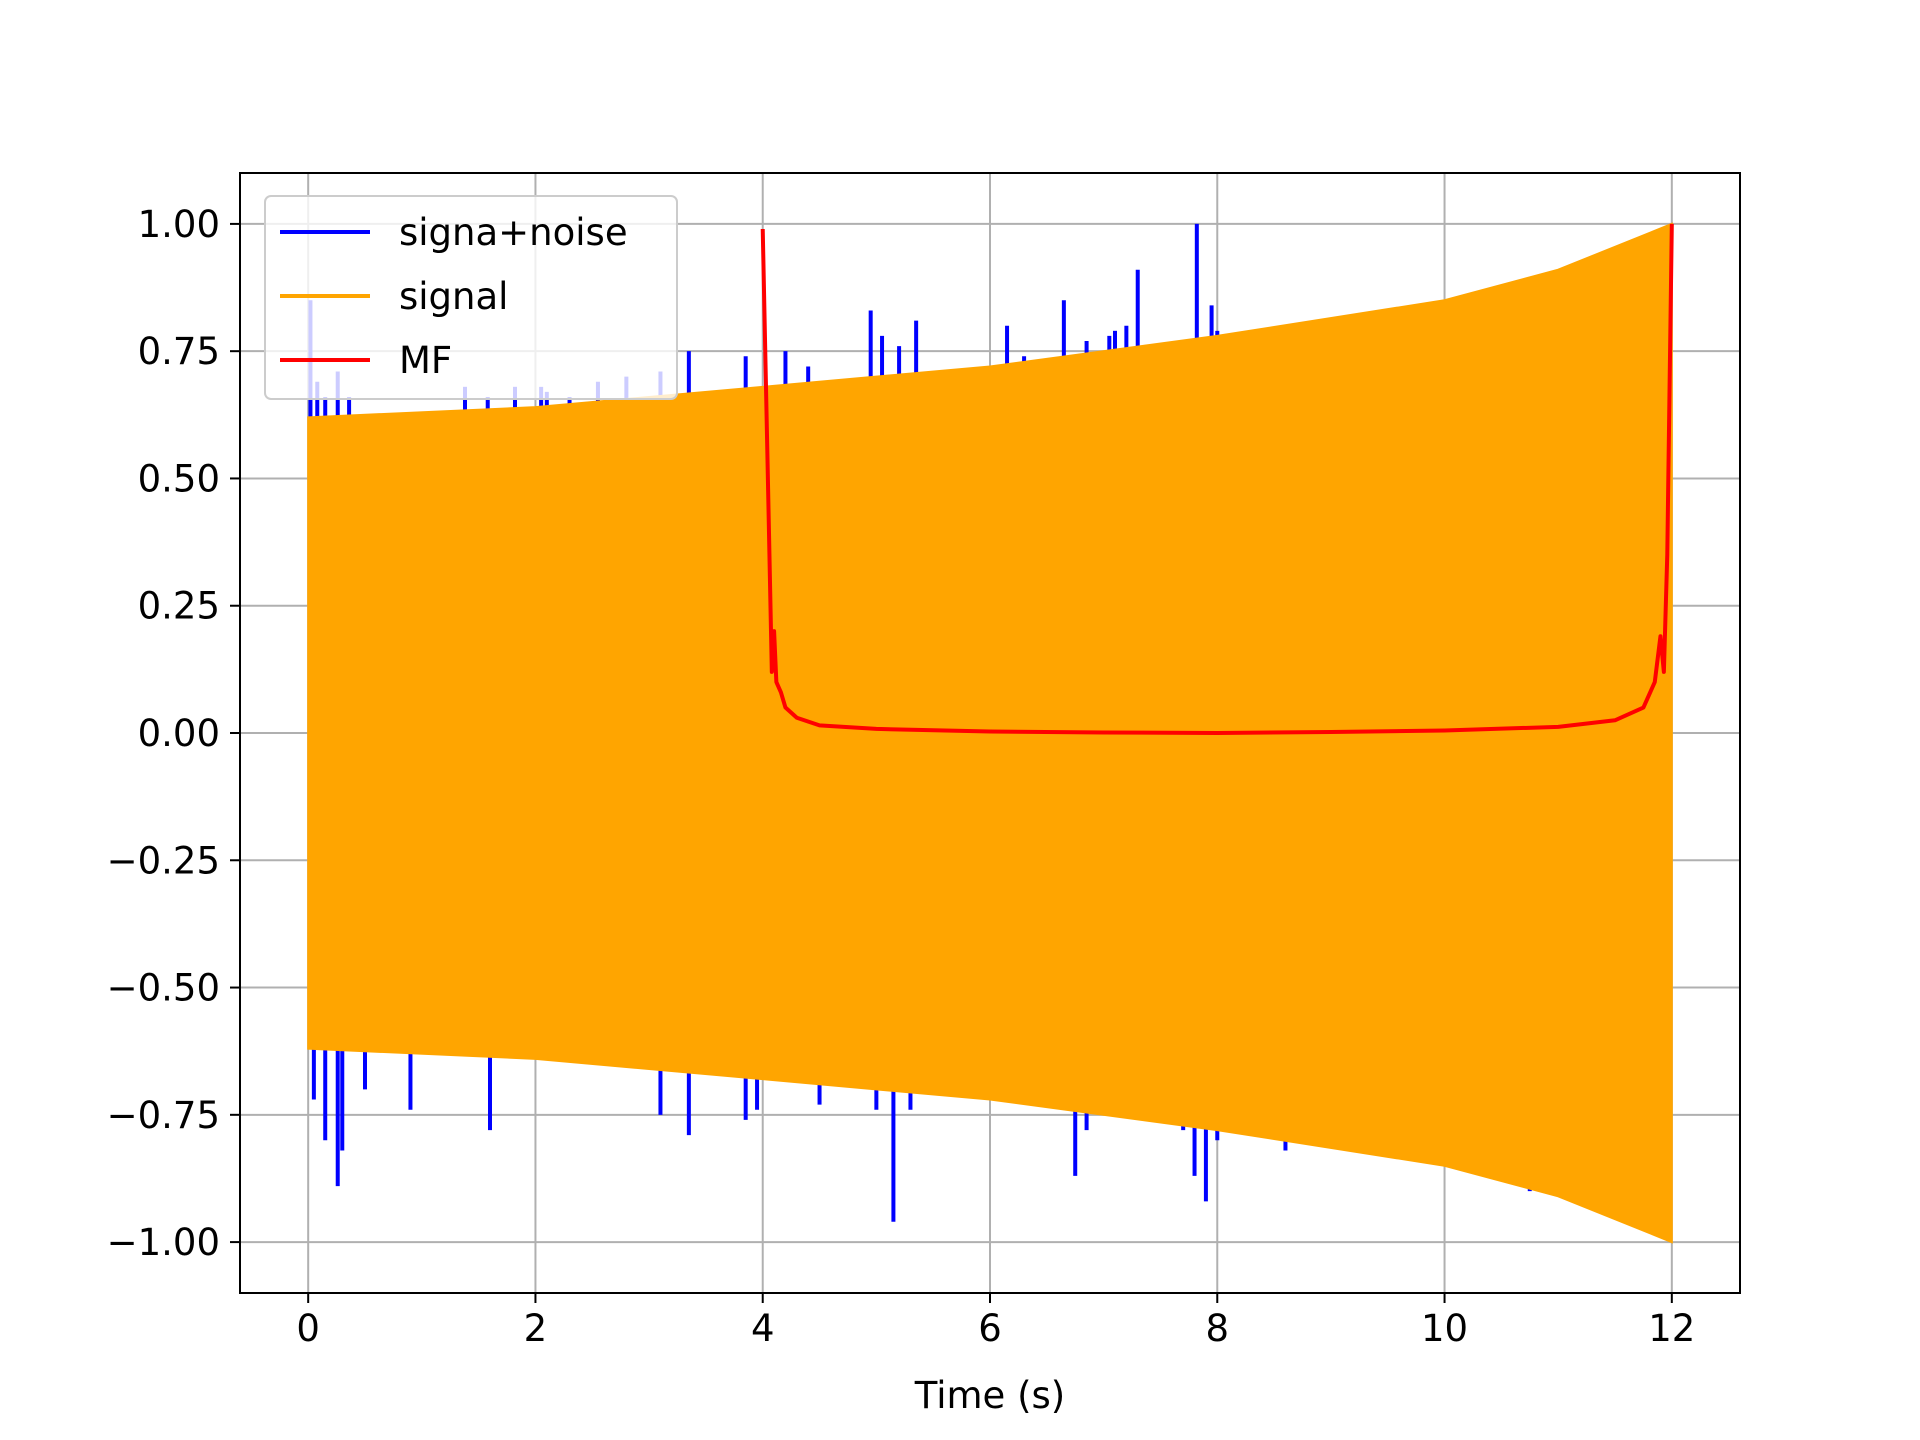  I want to click on x-tick-label: 2, so click(536, 1328).